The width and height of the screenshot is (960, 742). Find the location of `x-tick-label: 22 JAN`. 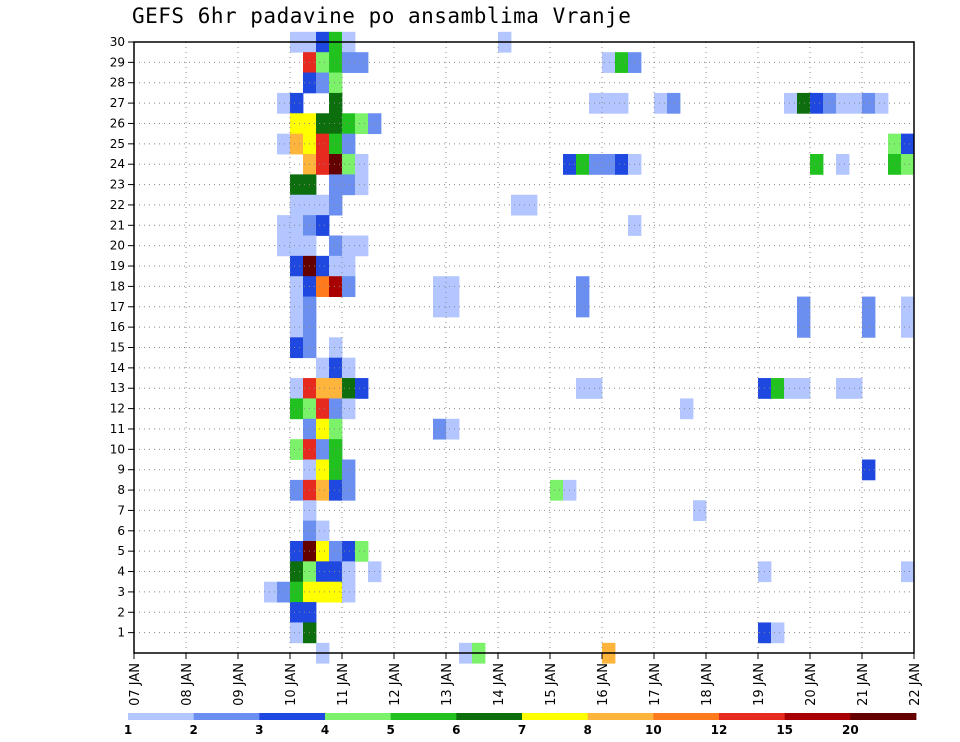

x-tick-label: 22 JAN is located at coordinates (915, 684).